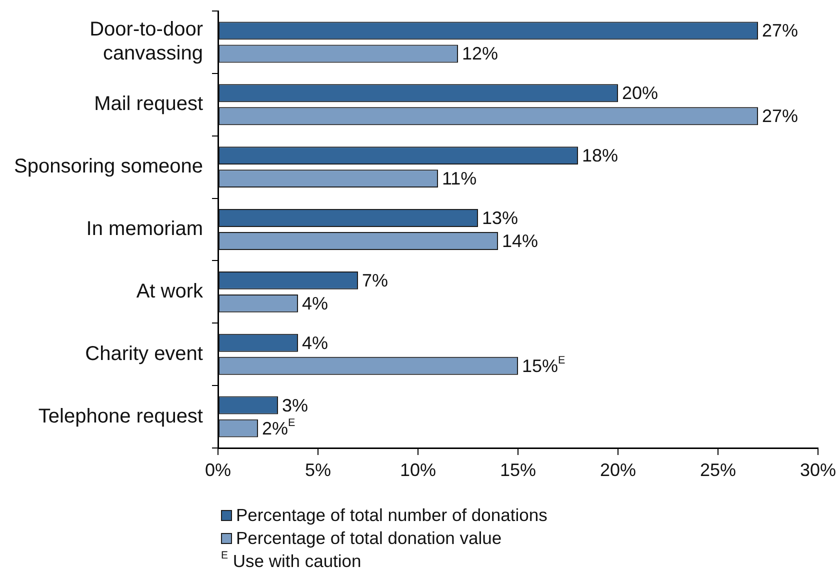 This screenshot has width=836, height=571. What do you see at coordinates (295, 405) in the screenshot?
I see `data-label: 3%` at bounding box center [295, 405].